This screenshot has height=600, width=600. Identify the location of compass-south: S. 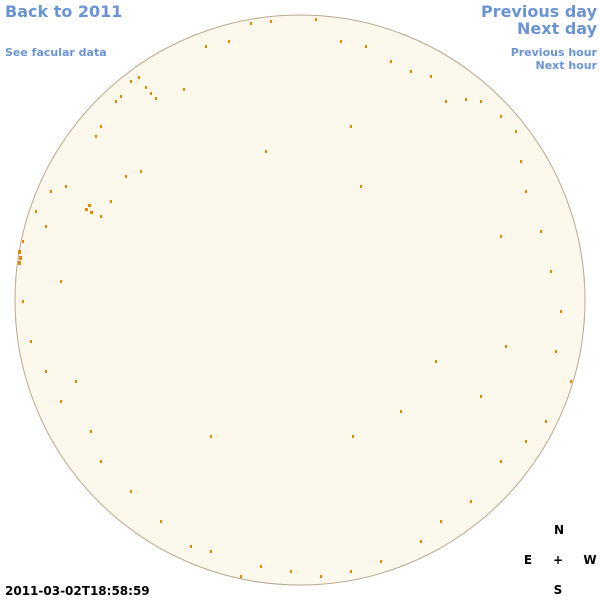
(558, 590).